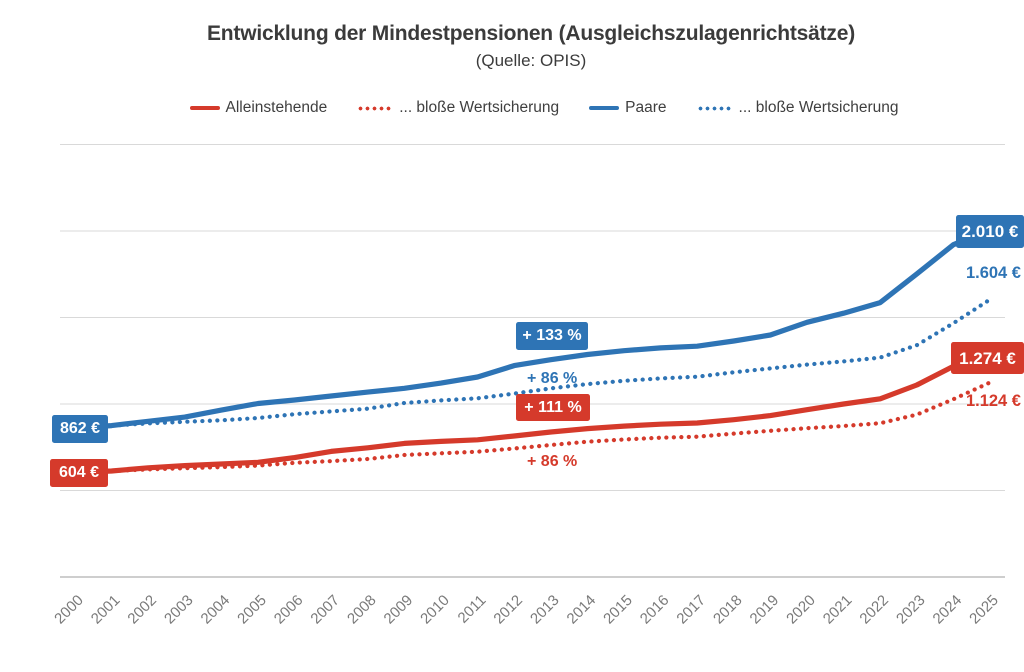 This screenshot has width=1024, height=672. Describe the element at coordinates (289, 610) in the screenshot. I see `x-axis-label: 2006` at that location.